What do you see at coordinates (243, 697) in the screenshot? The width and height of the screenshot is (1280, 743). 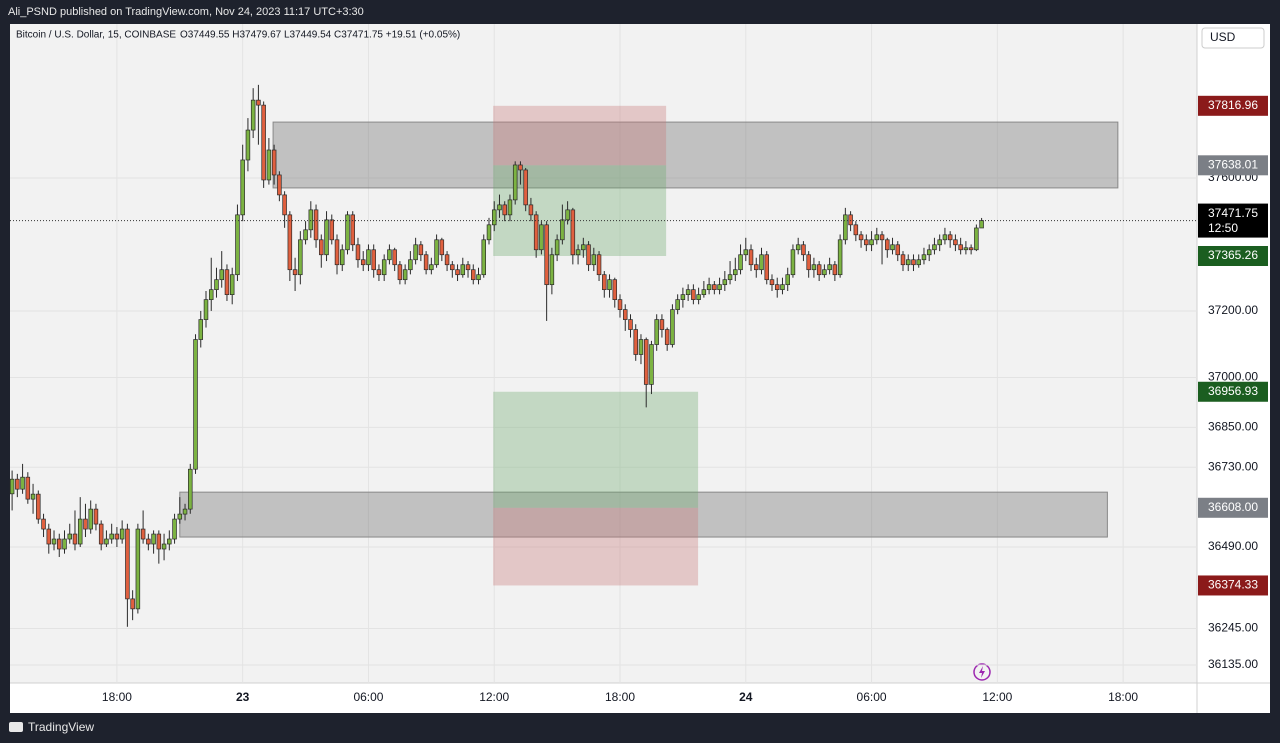 I see `x-tick-label: 23` at bounding box center [243, 697].